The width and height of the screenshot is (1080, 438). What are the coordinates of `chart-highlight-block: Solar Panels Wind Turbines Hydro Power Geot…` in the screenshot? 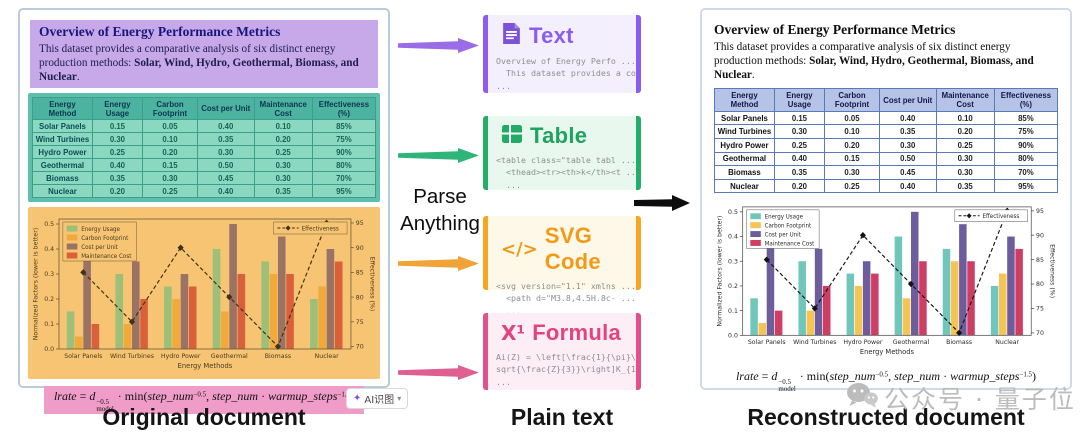 It's located at (204, 293).